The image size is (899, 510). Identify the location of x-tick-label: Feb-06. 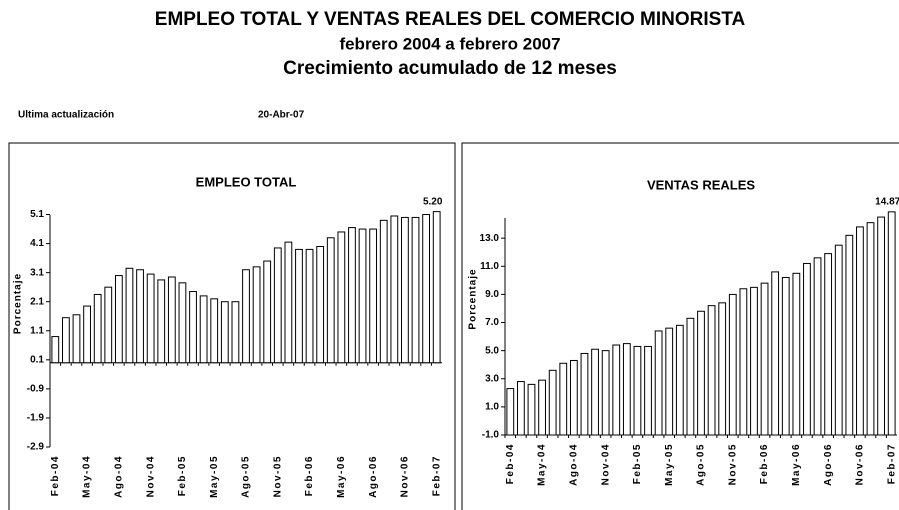
(764, 463).